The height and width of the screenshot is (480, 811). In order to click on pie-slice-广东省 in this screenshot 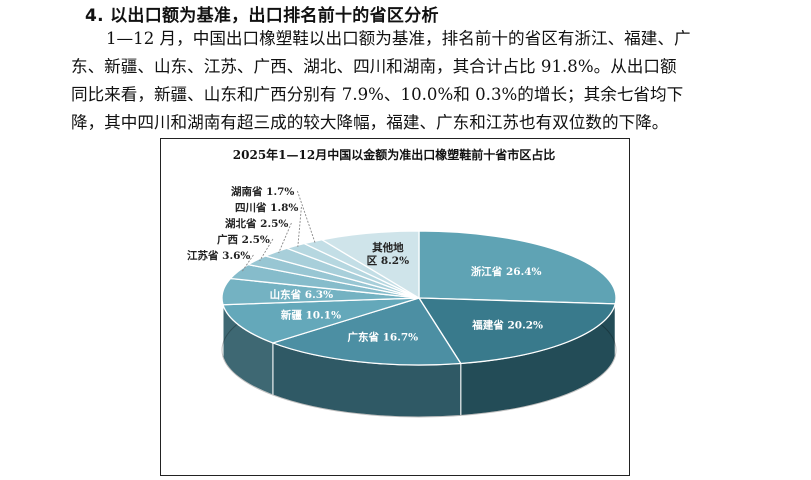, I will do `click(366, 331)`.